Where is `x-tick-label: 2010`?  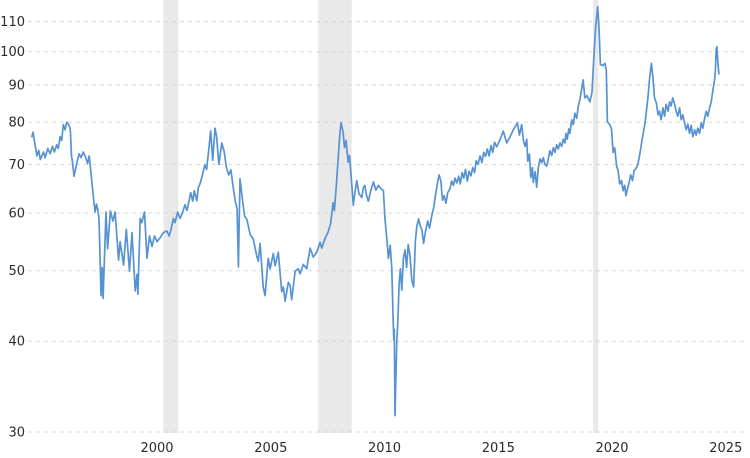 x-tick-label: 2010 is located at coordinates (384, 448).